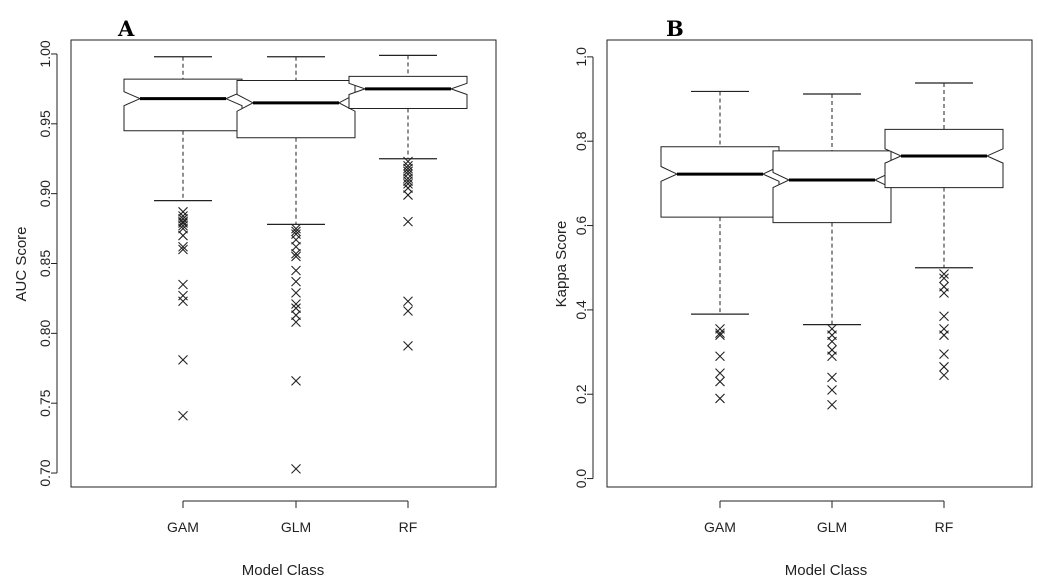 The height and width of the screenshot is (584, 1038). What do you see at coordinates (720, 247) in the screenshot?
I see `box-gam` at bounding box center [720, 247].